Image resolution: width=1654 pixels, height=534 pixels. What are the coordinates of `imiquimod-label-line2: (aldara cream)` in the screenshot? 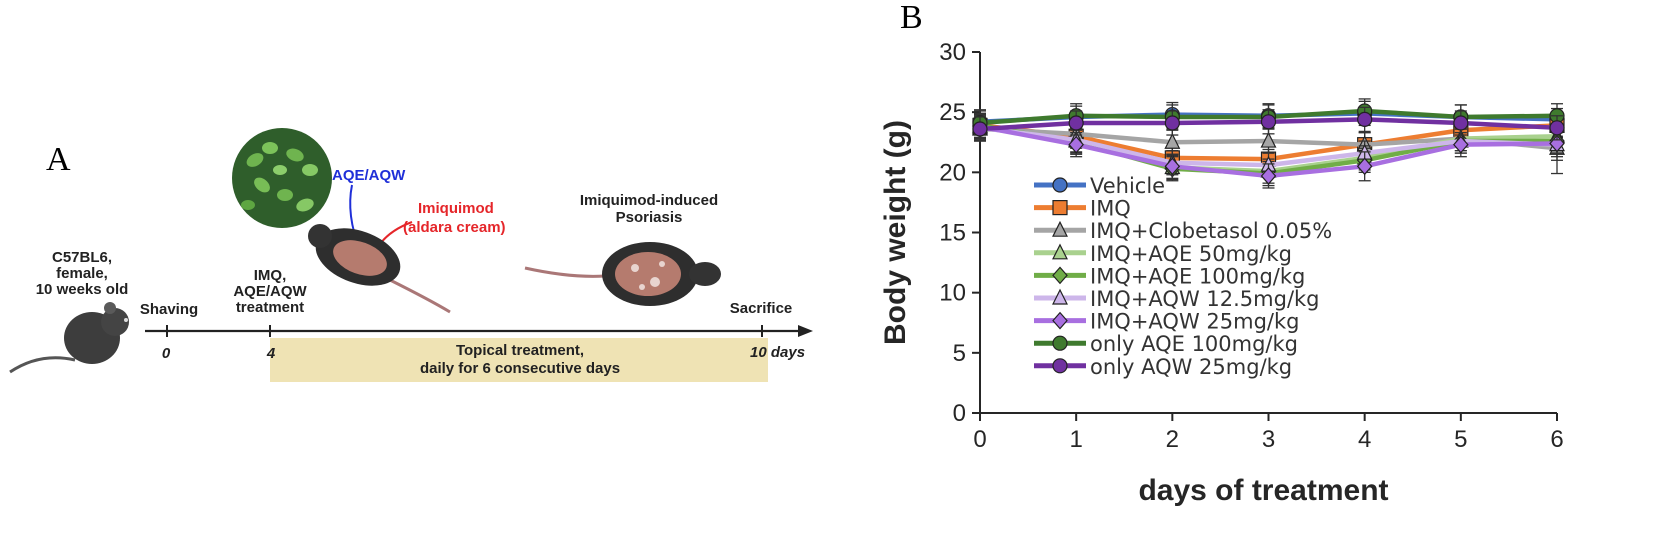 It's located at (454, 227).